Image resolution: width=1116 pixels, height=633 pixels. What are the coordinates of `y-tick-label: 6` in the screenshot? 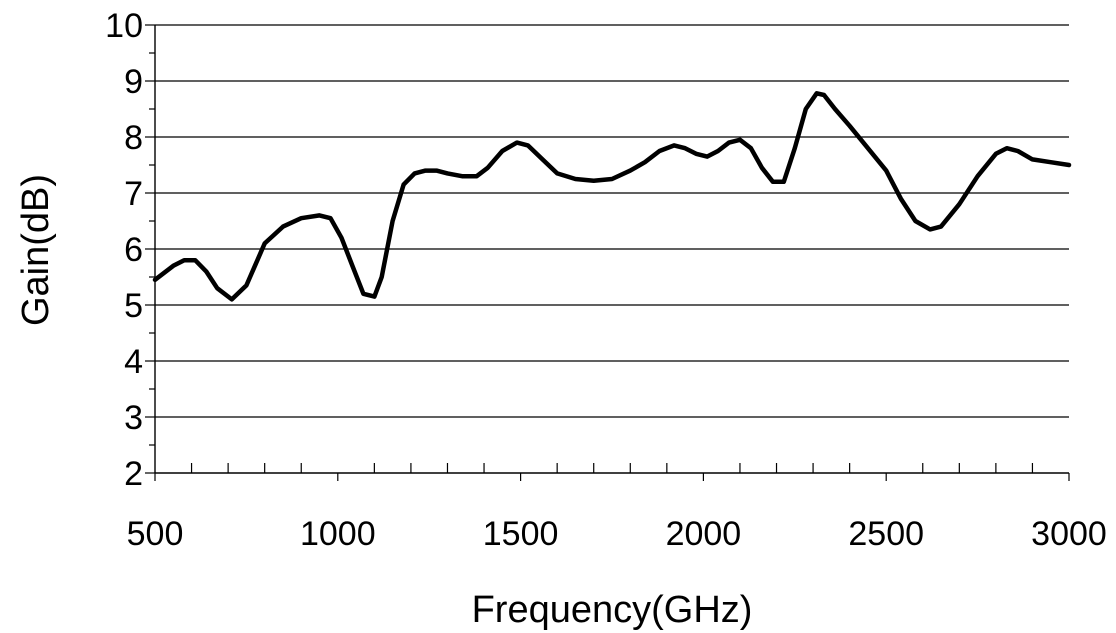 It's located at (133, 250).